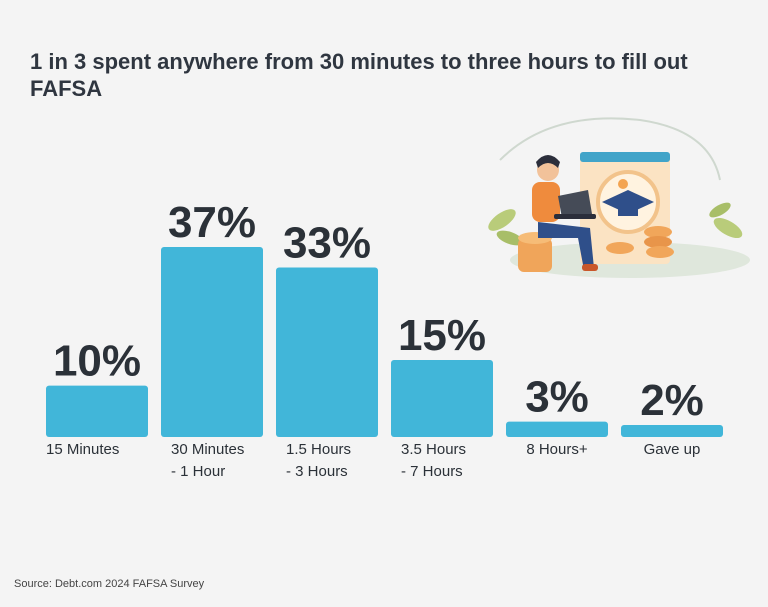 The image size is (768, 607). What do you see at coordinates (318, 449) in the screenshot?
I see `category-label: 1.5 Hours` at bounding box center [318, 449].